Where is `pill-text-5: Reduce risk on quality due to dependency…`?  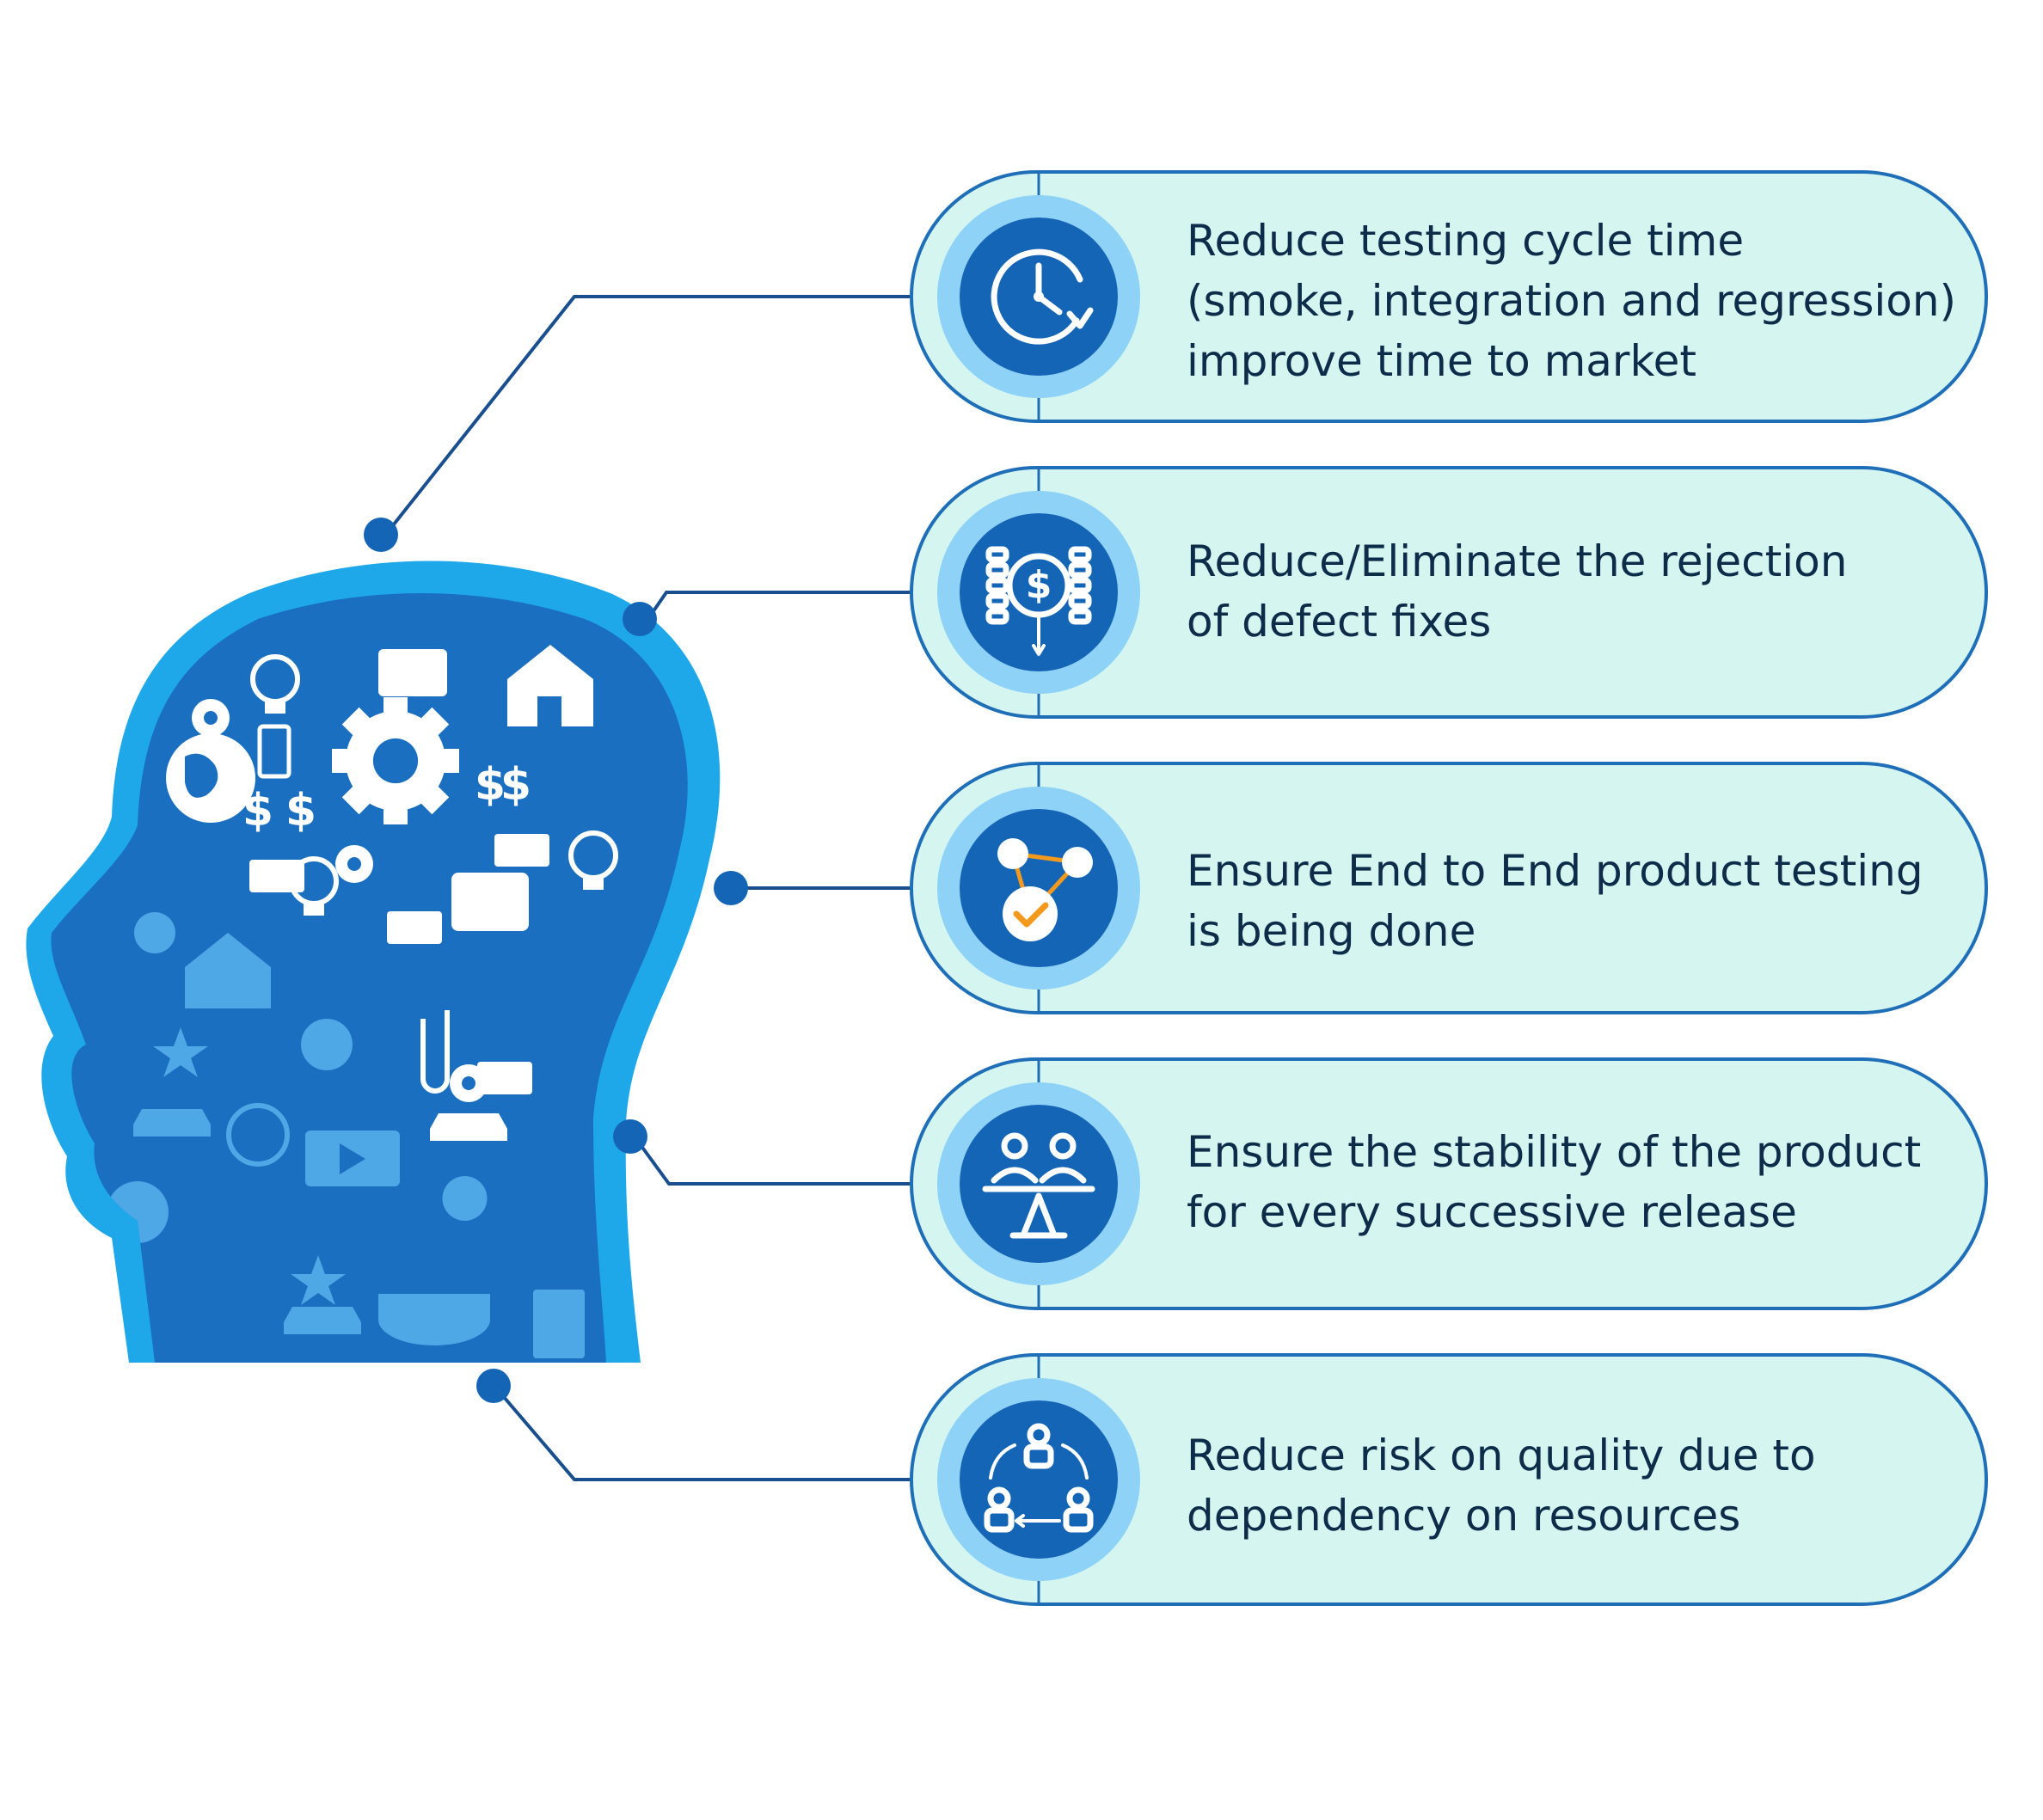
pill-text-5: Reduce risk on quality due to dependency… is located at coordinates (1573, 1485).